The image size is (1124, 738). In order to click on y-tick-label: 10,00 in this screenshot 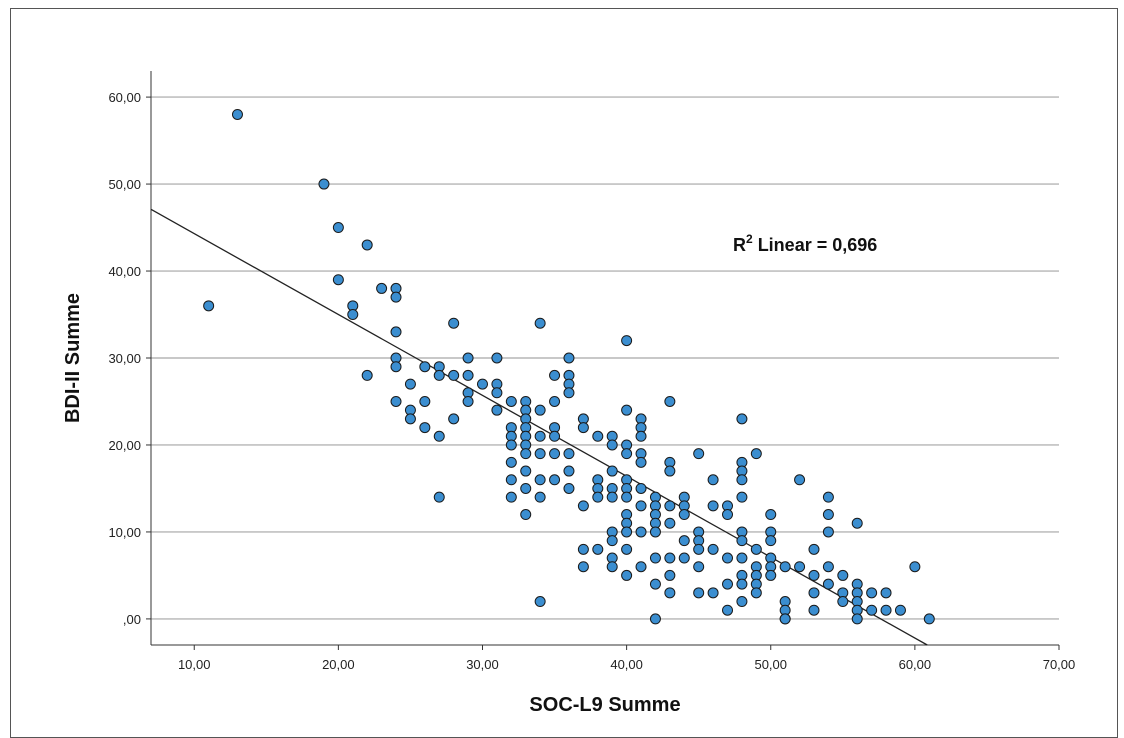, I will do `click(124, 532)`.